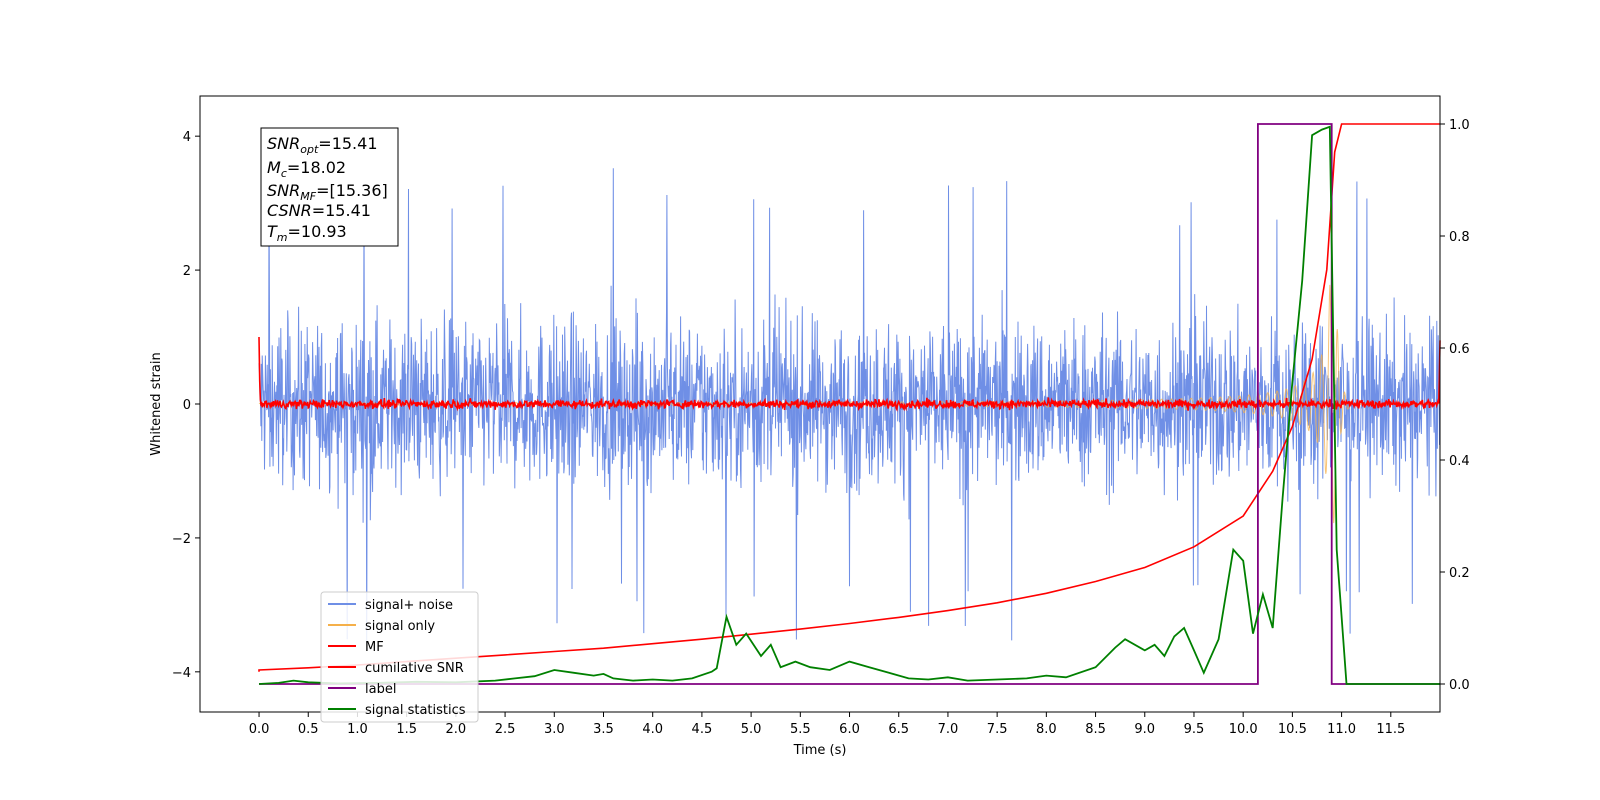 This screenshot has width=1600, height=800. Describe the element at coordinates (327, 192) in the screenshot. I see `annotation-snr-mf: SNRMF=[15.36]` at that location.